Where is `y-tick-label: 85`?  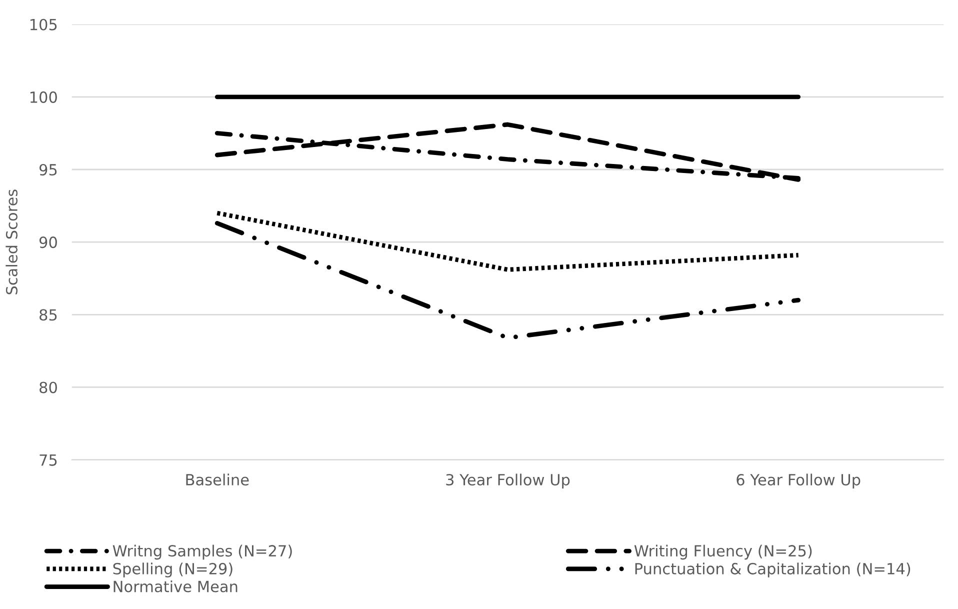
y-tick-label: 85 is located at coordinates (48, 315).